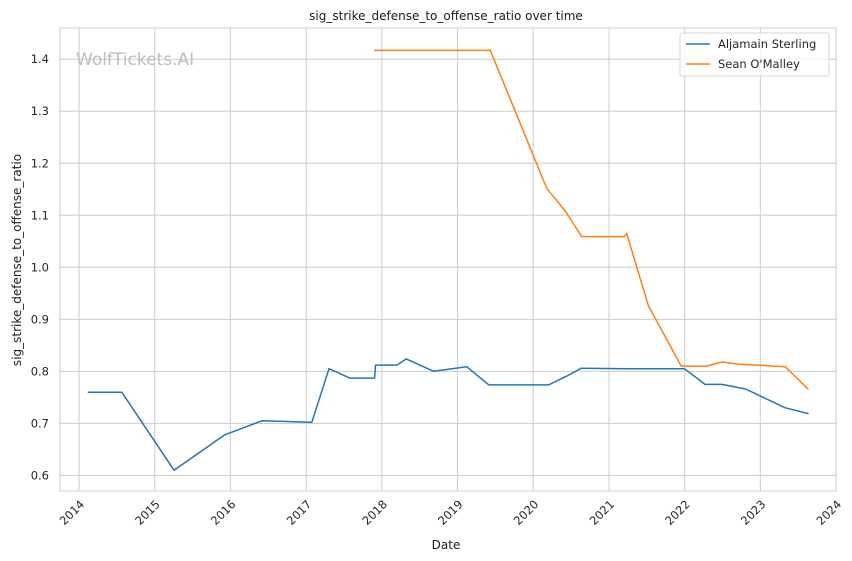 Image resolution: width=852 pixels, height=561 pixels. What do you see at coordinates (40, 371) in the screenshot?
I see `y-tick-label-0-8: 0.8` at bounding box center [40, 371].